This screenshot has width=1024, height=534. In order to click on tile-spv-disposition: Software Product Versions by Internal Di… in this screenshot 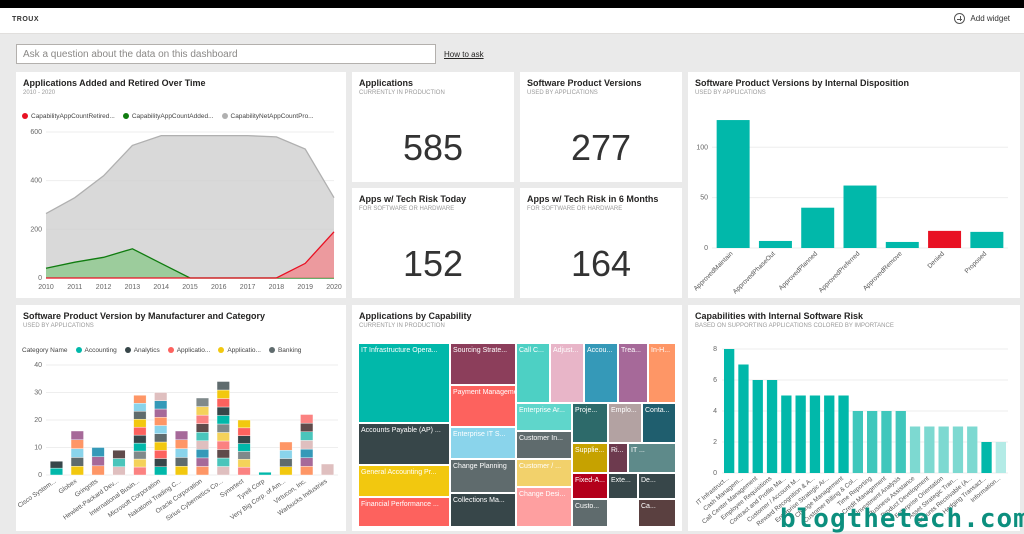, I will do `click(854, 185)`.